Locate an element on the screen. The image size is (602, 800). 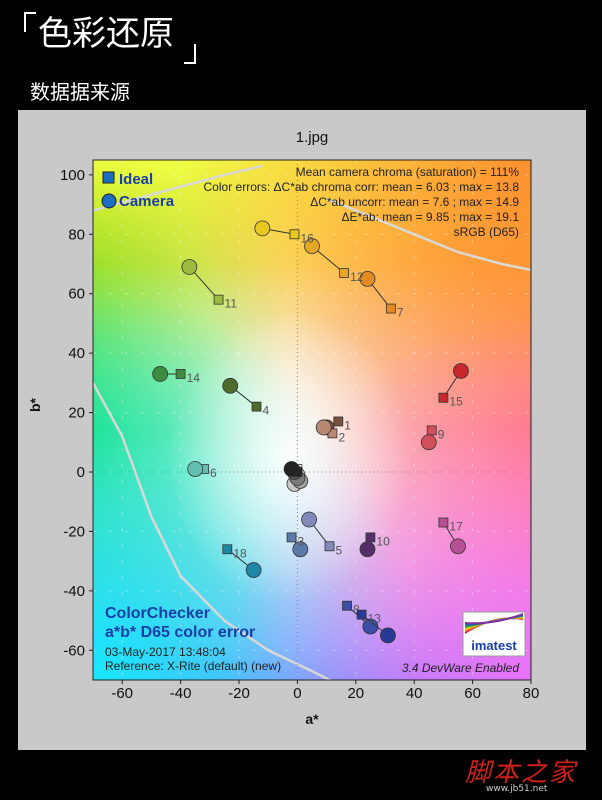
logo-text: imatest is located at coordinates (494, 645).